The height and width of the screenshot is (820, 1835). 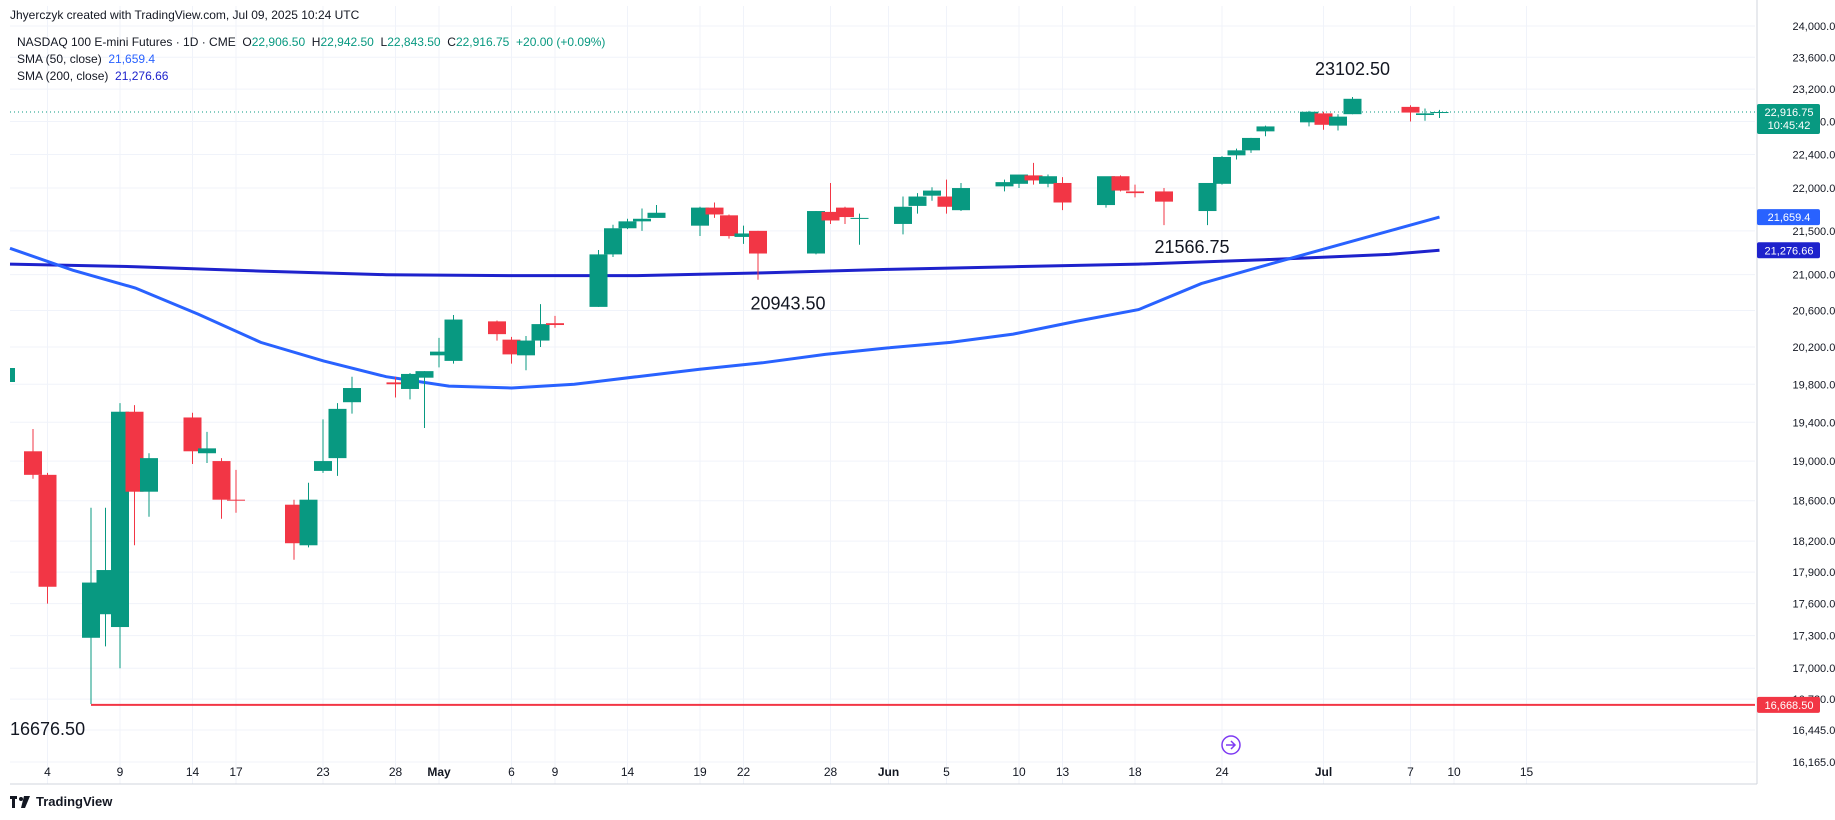 I want to click on x-tick-label: 23, so click(x=323, y=772).